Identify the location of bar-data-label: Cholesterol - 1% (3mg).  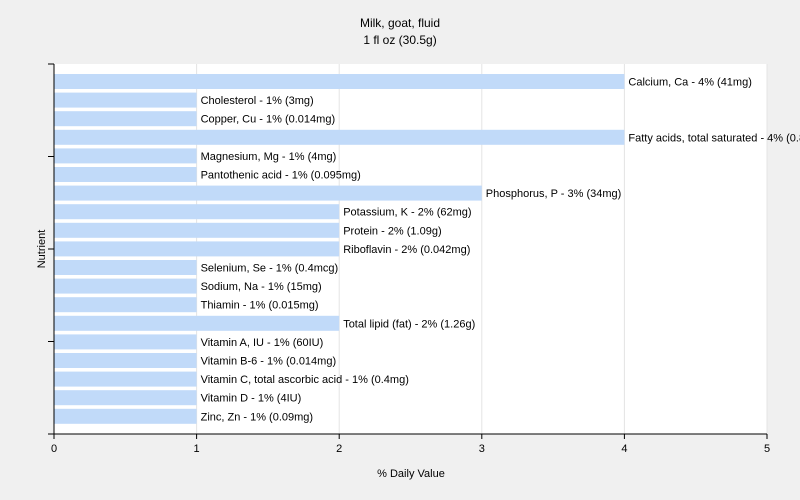
(257, 101).